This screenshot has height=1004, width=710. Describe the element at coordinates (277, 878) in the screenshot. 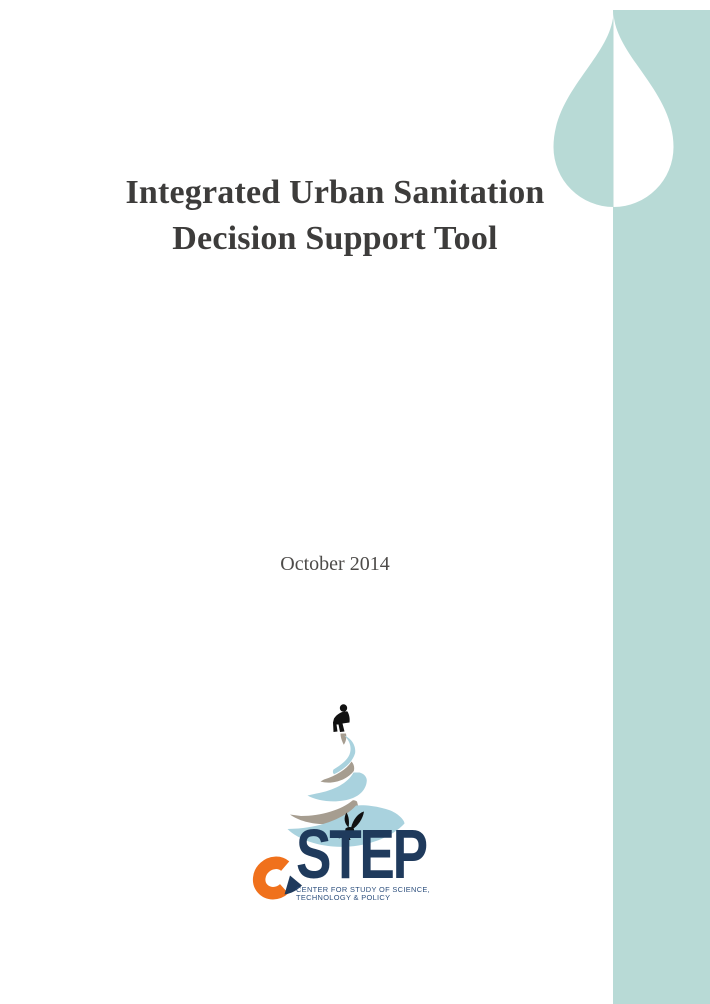

I see `letter-c-mark-icon` at that location.